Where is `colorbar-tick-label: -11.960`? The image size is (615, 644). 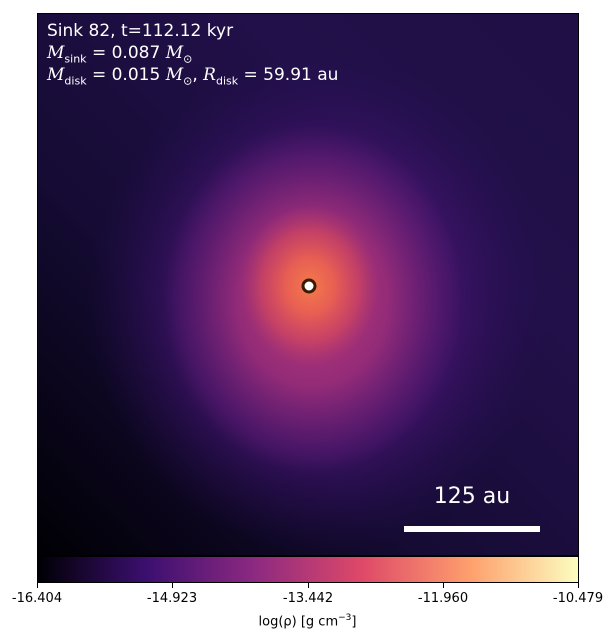
colorbar-tick-label: -11.960 is located at coordinates (443, 598).